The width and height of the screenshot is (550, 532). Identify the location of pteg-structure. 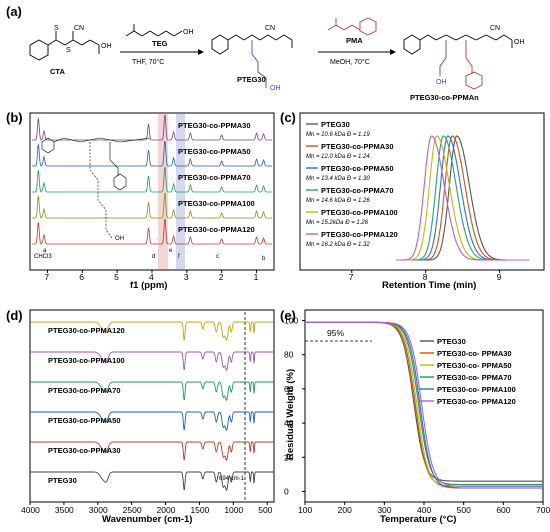
(252, 61).